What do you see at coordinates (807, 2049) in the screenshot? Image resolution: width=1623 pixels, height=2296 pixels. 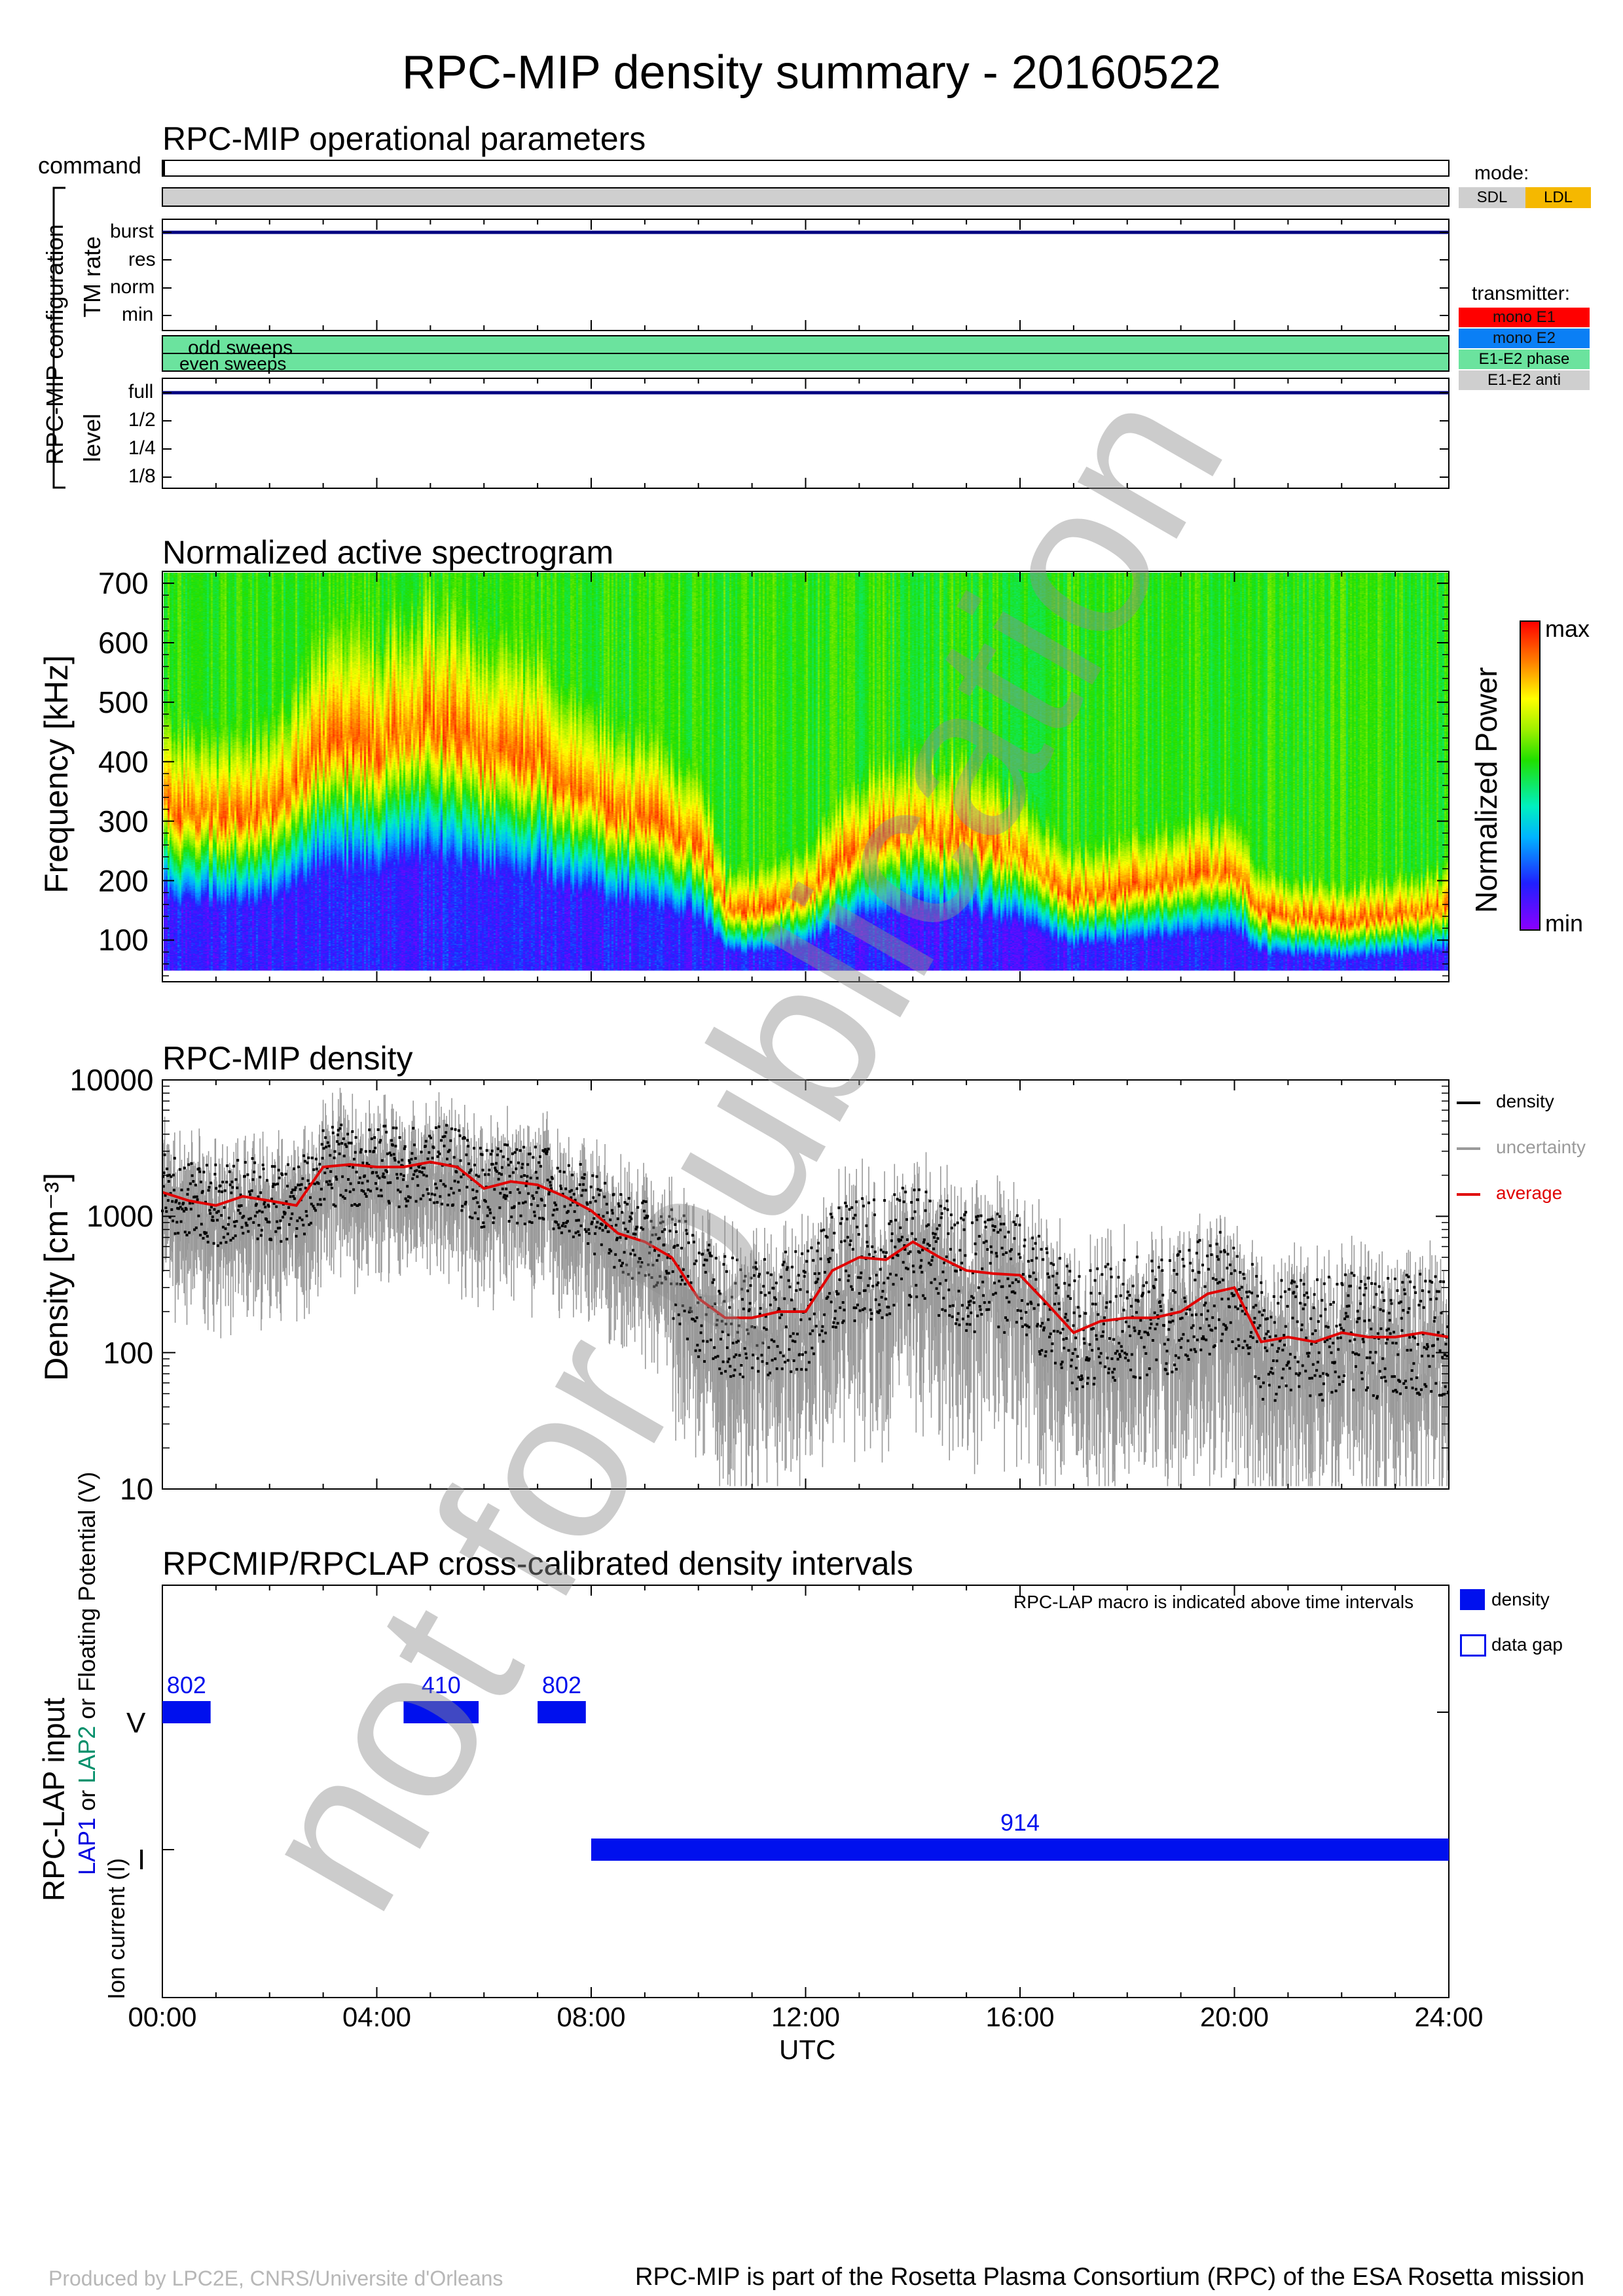 I see `x-axis-label: UTC` at bounding box center [807, 2049].